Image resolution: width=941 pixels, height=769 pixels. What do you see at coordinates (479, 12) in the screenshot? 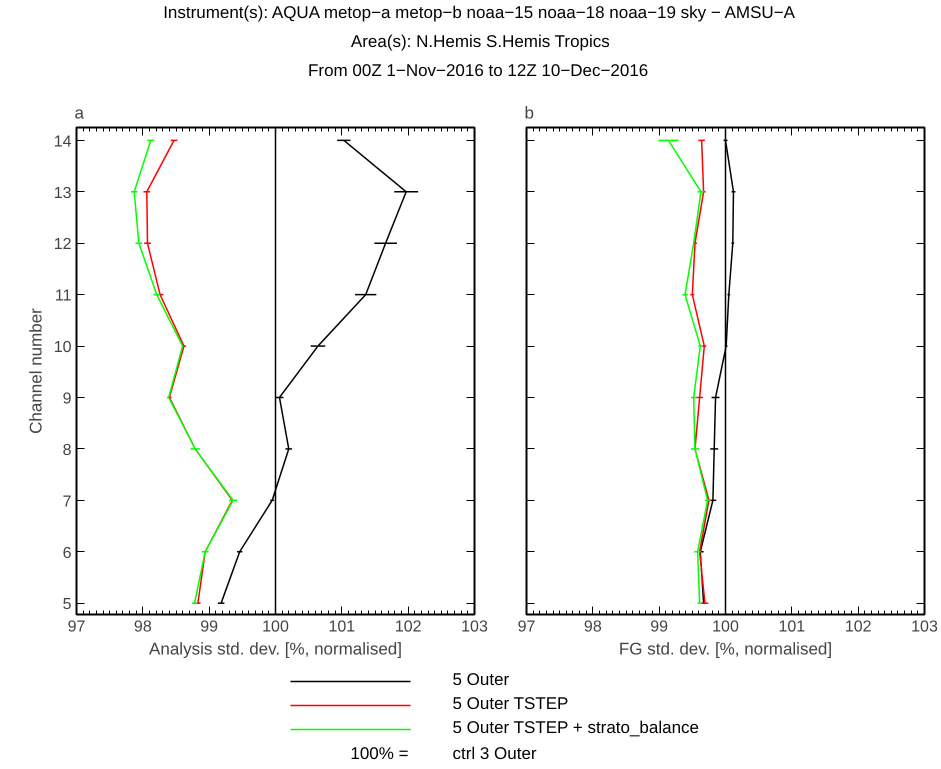
I see `text: Instrument(s): AQUA metop−a metop−b noaa−15 noaa−18 noaa−19 sky − AMSU−A` at bounding box center [479, 12].